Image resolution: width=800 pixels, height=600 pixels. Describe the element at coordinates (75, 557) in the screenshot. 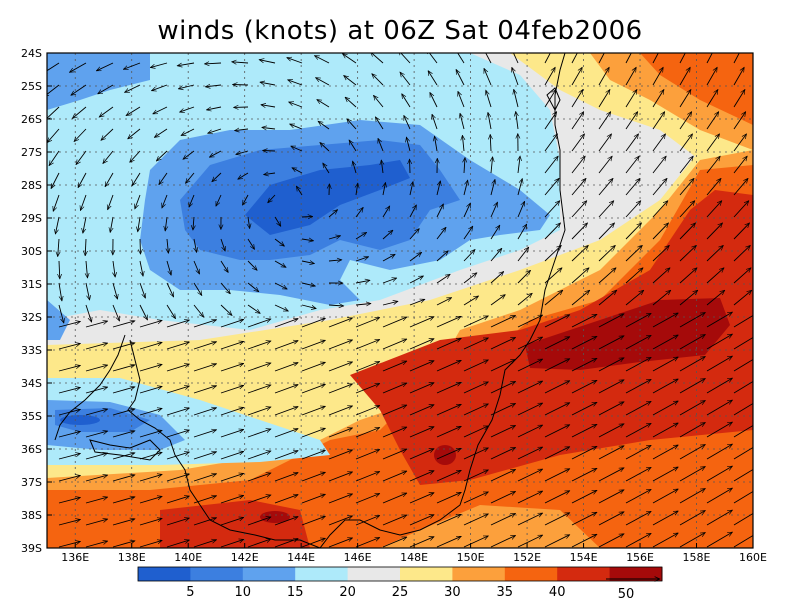

I see `lon-label: 136E` at that location.